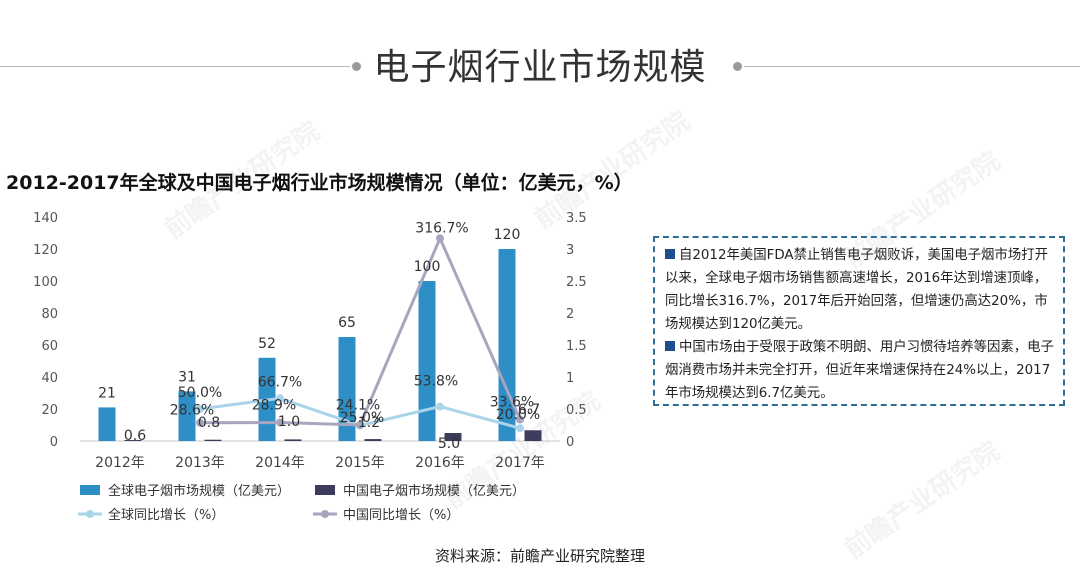 This screenshot has height=574, width=1080. What do you see at coordinates (401, 515) in the screenshot?
I see `legend-china-line-label: 中国同比增长（%）` at bounding box center [401, 515].